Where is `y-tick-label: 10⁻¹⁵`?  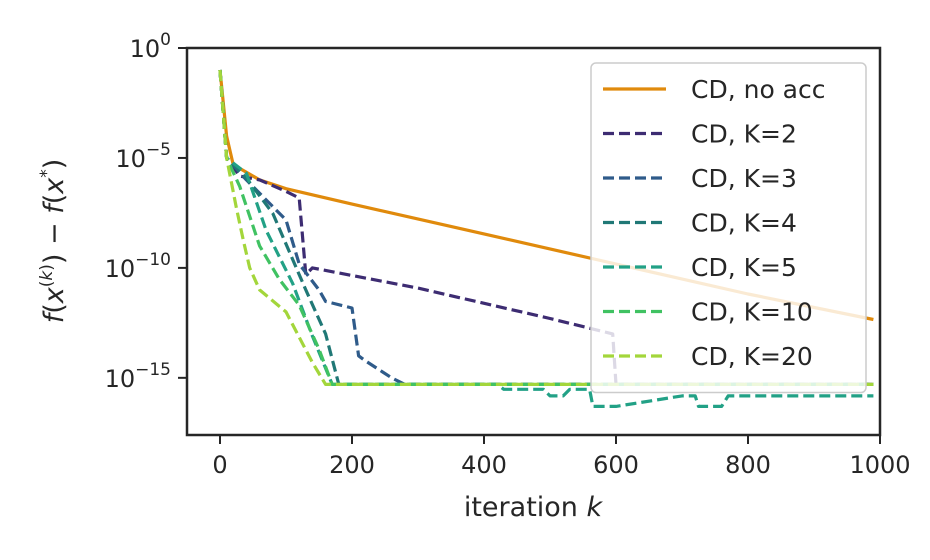 y-tick-label: 10⁻¹⁵ is located at coordinates (138, 376).